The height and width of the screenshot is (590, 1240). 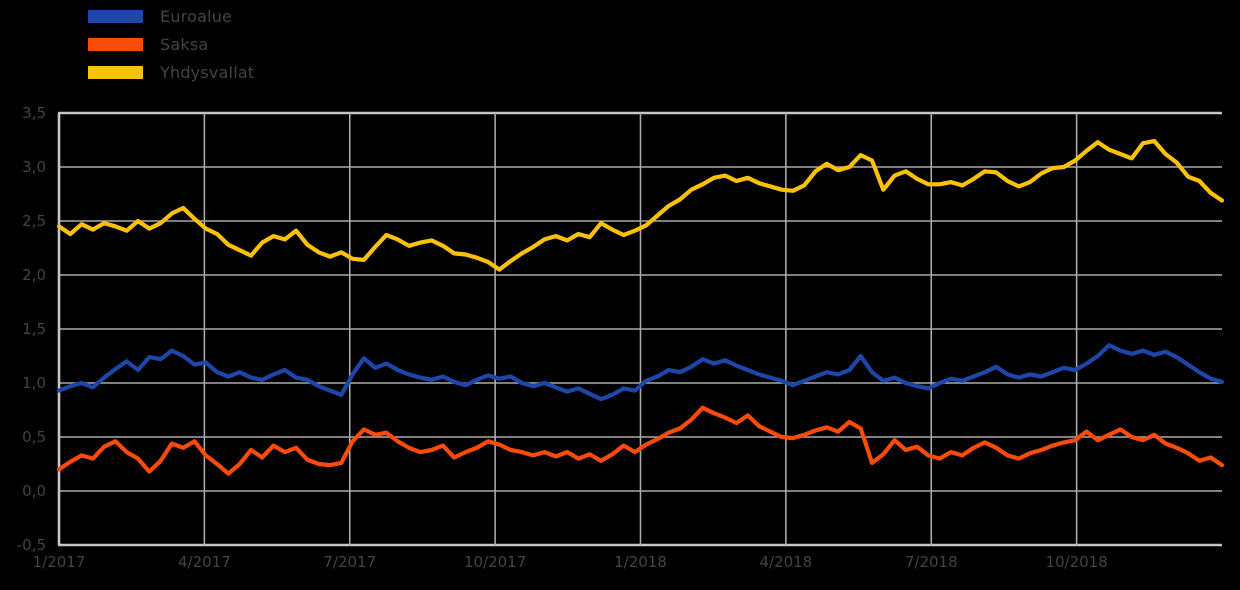 I want to click on legend-label-saksa: Saksa, so click(x=184, y=44).